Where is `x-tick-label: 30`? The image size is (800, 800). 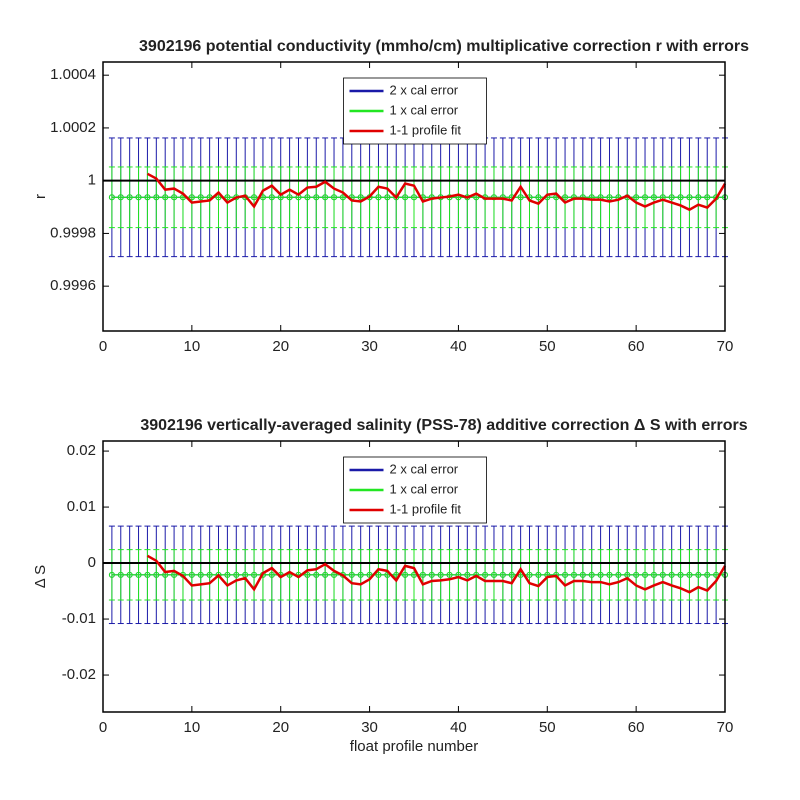 x-tick-label: 30 is located at coordinates (369, 727).